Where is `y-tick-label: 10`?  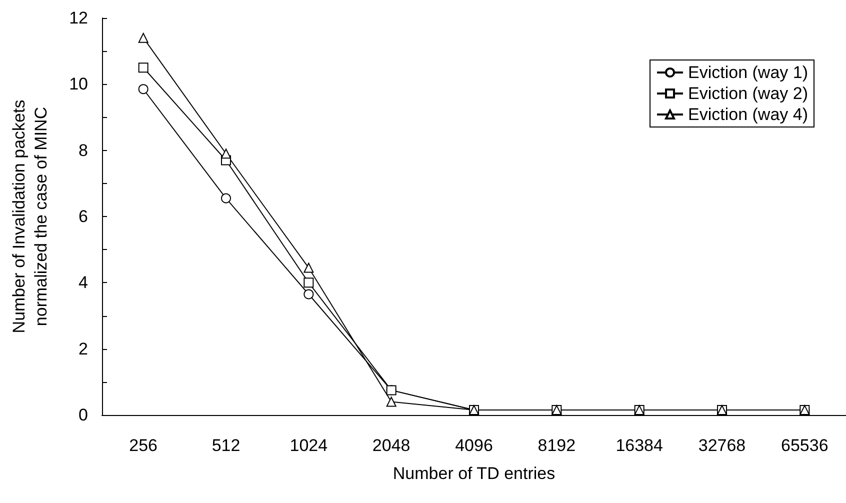 y-tick-label: 10 is located at coordinates (78, 84).